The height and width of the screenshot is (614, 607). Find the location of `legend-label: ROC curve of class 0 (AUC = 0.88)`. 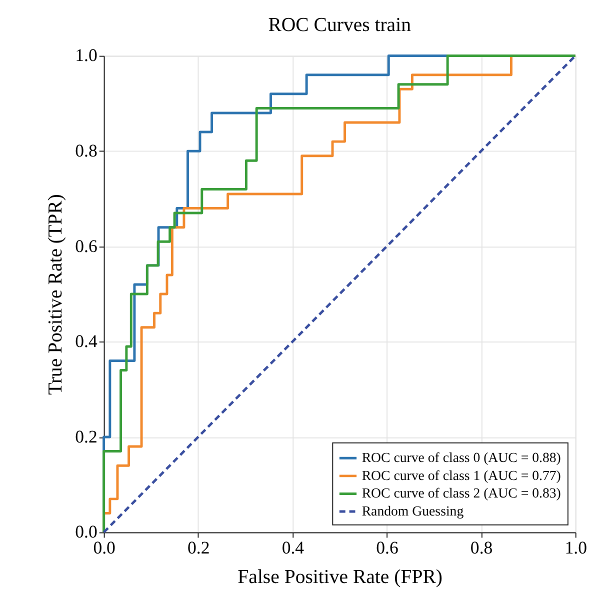

legend-label: ROC curve of class 0 (AUC = 0.88) is located at coordinates (461, 458).